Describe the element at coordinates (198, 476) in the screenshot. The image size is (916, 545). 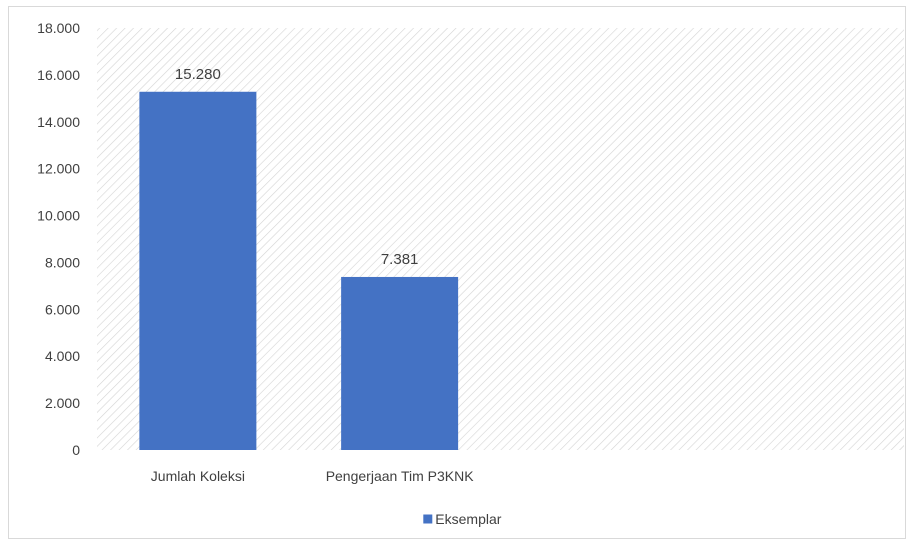
I see `x-tick-label: Jumlah Koleksi` at that location.